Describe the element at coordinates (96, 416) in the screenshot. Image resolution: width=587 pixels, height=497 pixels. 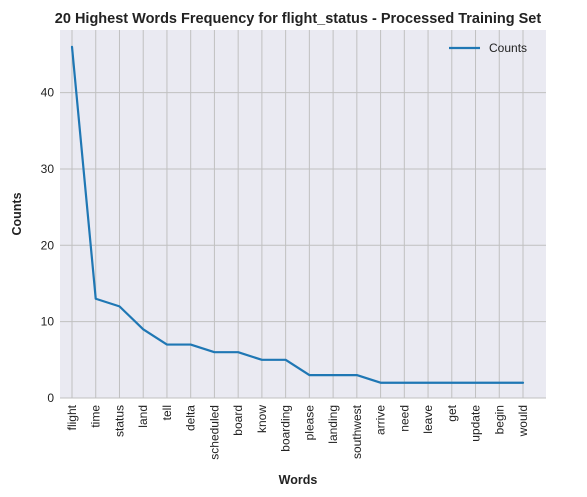
I see `x-tick-label: time` at that location.